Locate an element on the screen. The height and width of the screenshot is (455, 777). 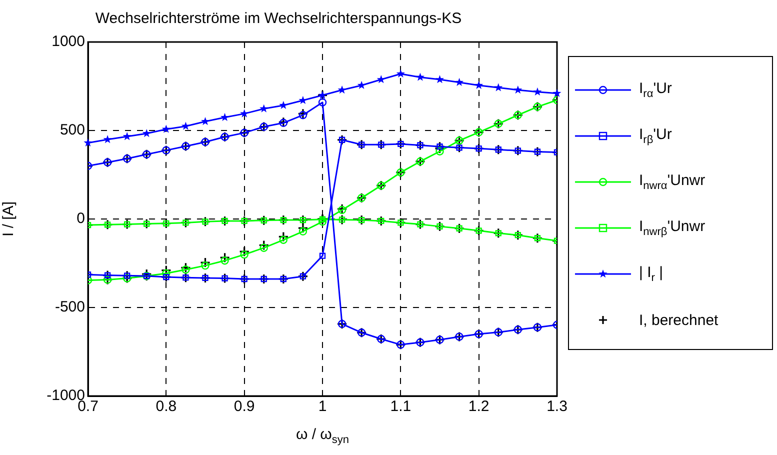
y-tick-label: 1000 is located at coordinates (68, 41).